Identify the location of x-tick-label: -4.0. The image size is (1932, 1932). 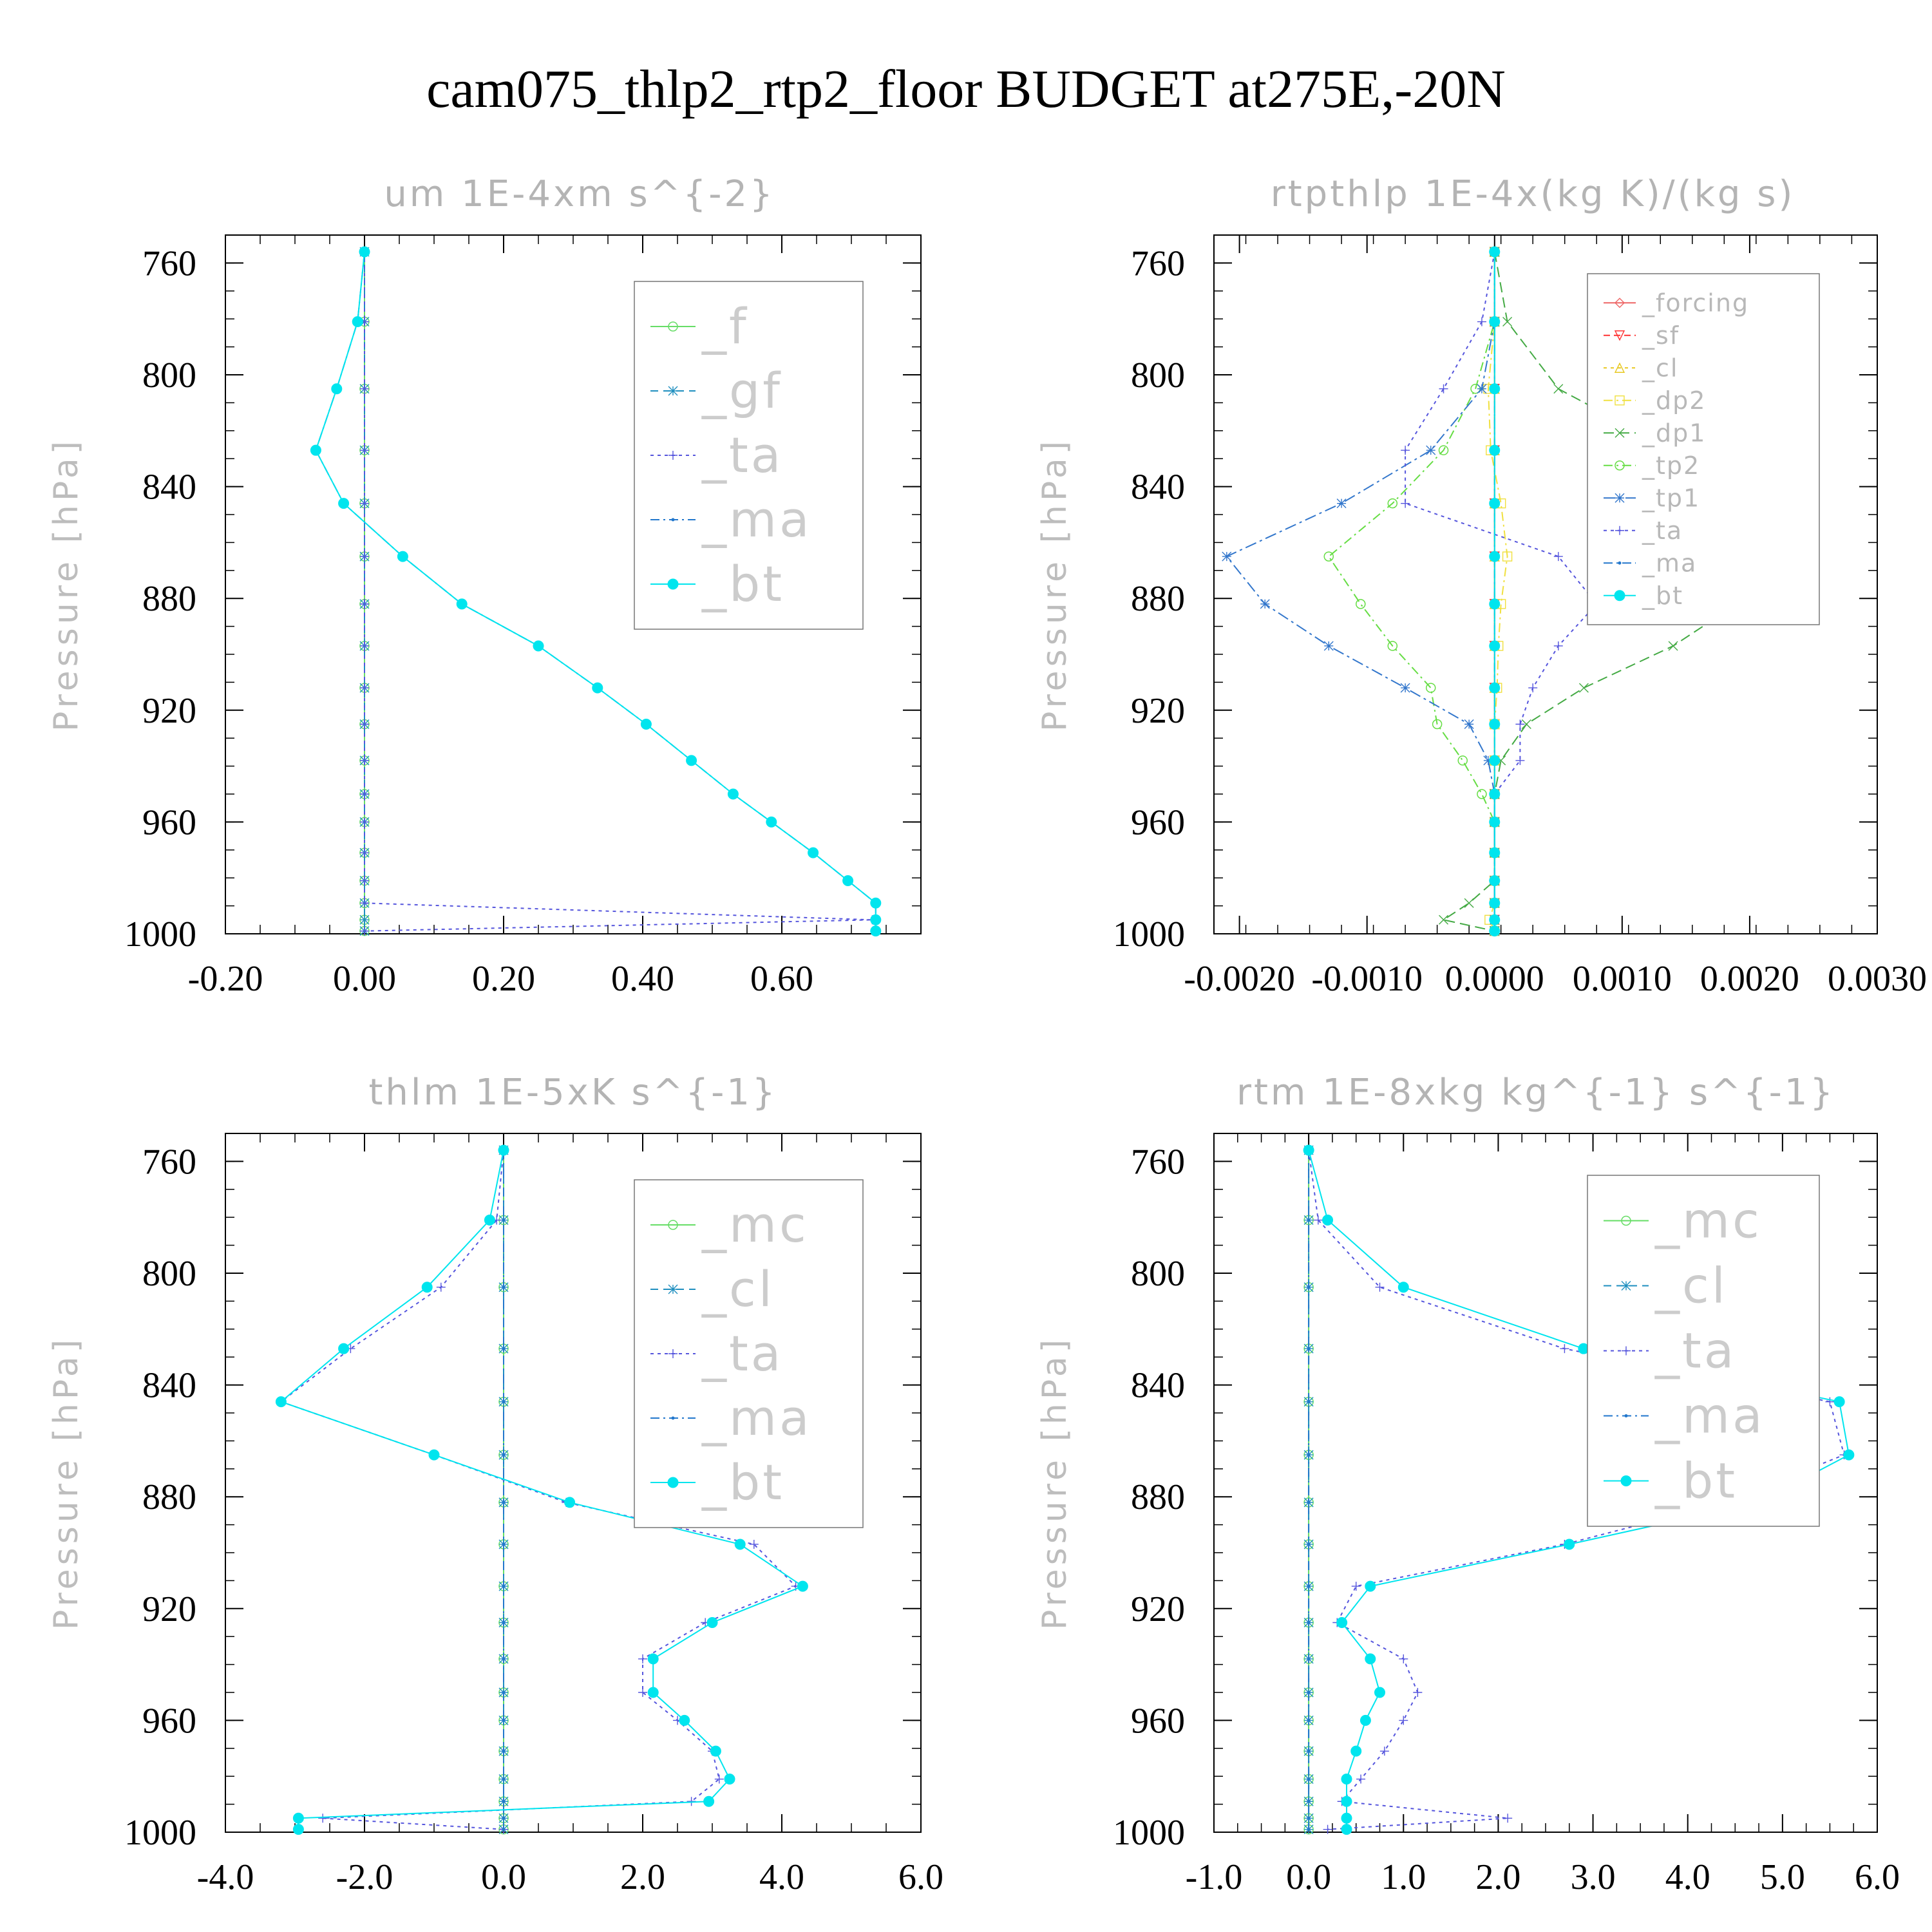
(225, 1877).